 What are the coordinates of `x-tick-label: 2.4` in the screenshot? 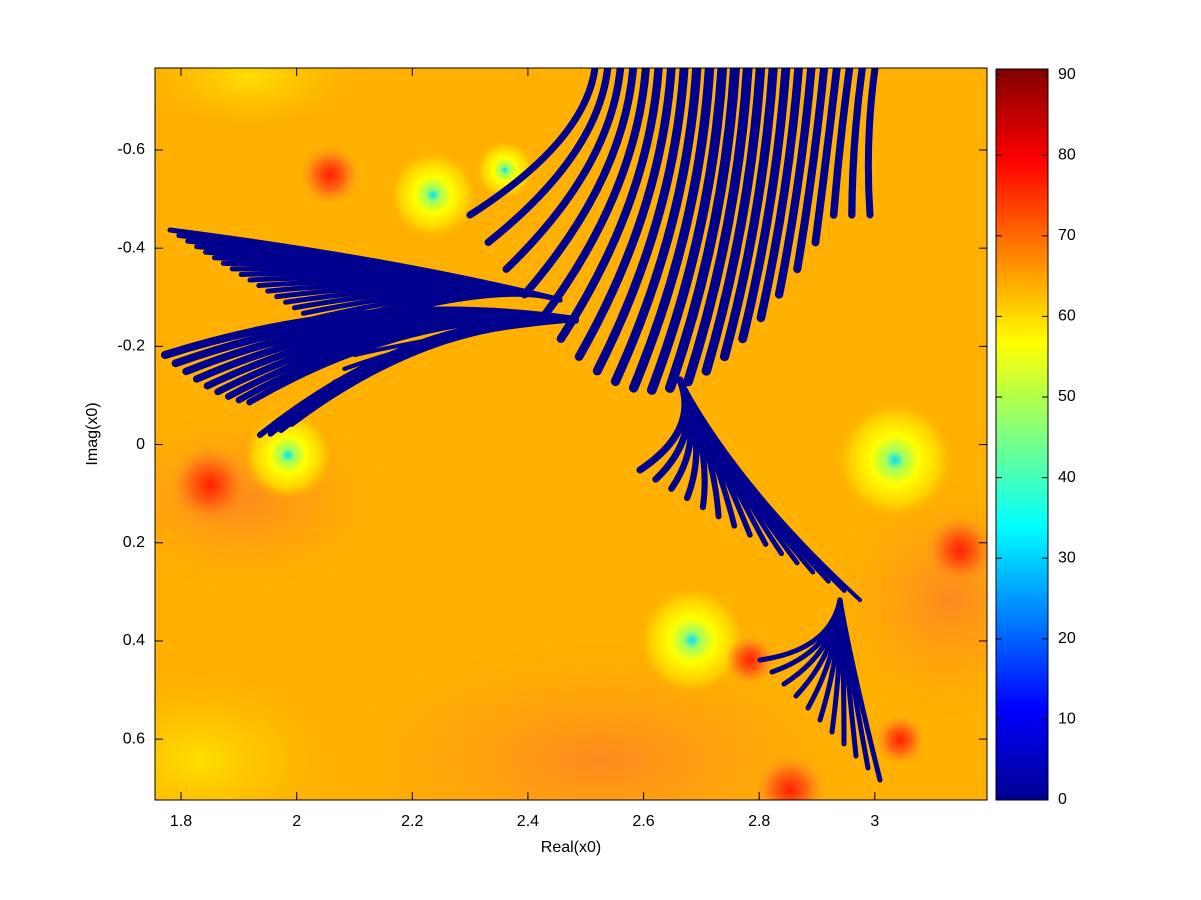 It's located at (528, 821).